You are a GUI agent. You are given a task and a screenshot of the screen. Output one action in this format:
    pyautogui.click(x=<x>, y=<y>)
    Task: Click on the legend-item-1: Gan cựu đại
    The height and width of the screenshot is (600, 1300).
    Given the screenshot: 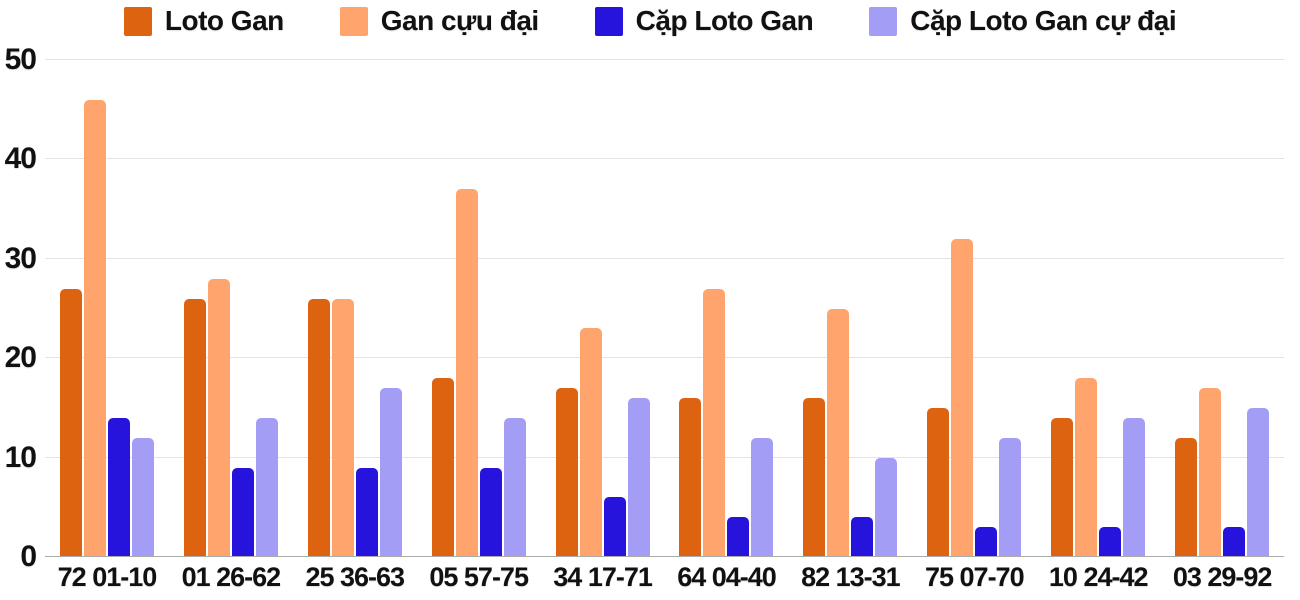 What is the action you would take?
    pyautogui.click(x=439, y=21)
    